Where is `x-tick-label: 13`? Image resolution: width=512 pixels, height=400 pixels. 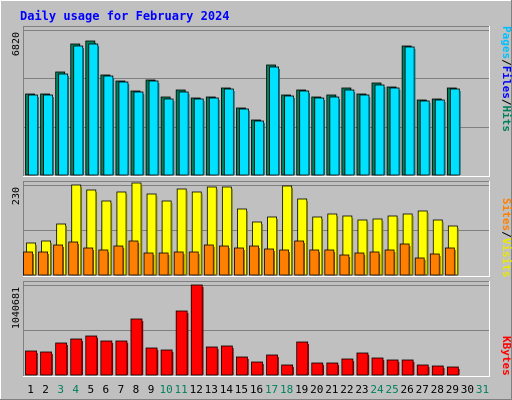
x-tick-label: 13 is located at coordinates (211, 389).